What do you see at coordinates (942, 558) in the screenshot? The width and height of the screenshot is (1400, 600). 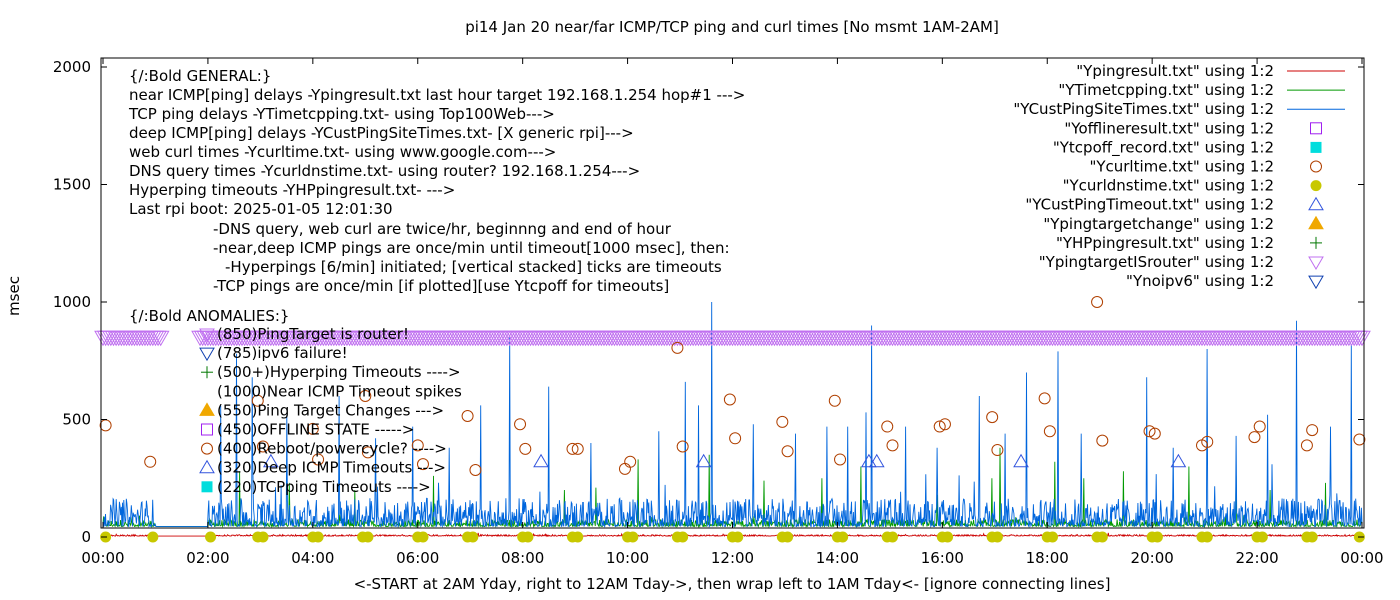 I see `x-tick-label-8: 16:00` at bounding box center [942, 558].